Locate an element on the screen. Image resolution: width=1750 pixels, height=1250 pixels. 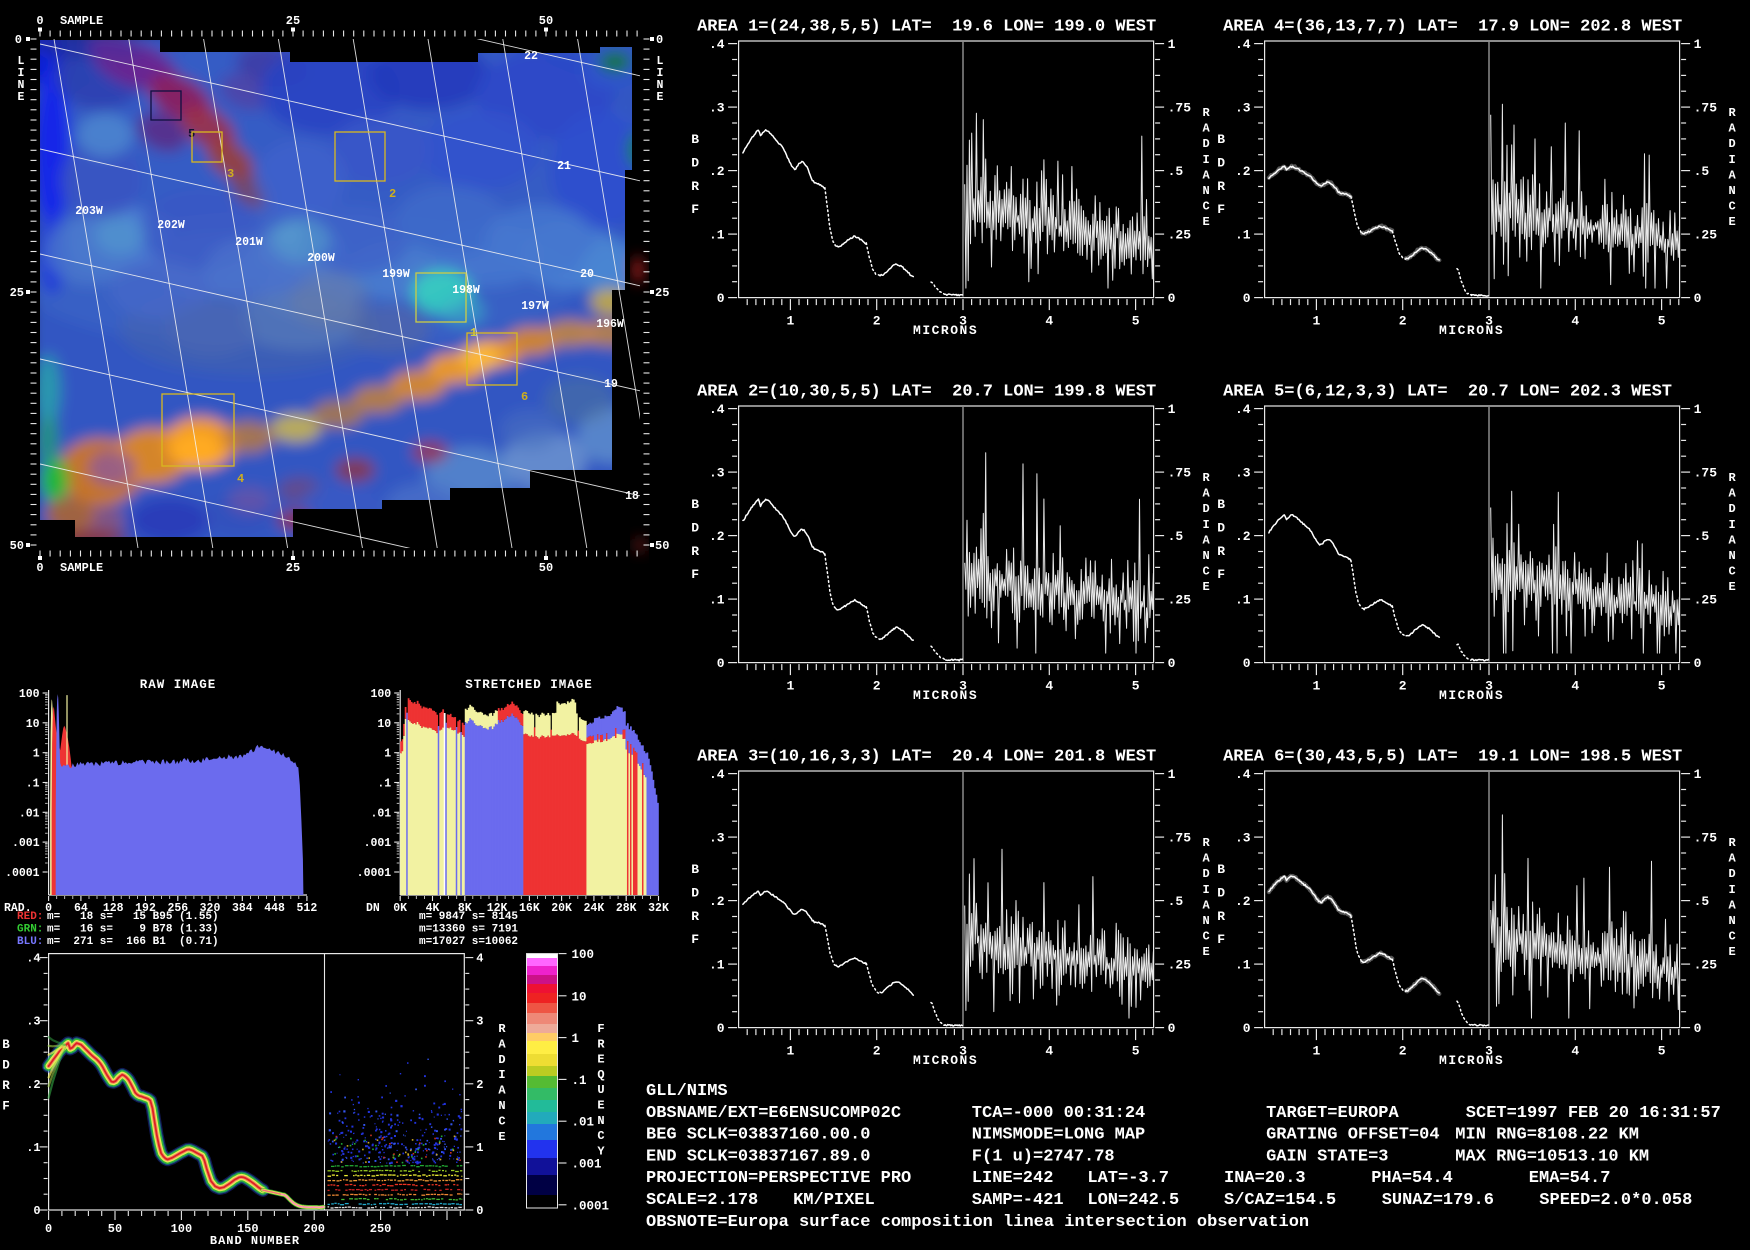
svg-text: U is located at coordinates (600, 1090).